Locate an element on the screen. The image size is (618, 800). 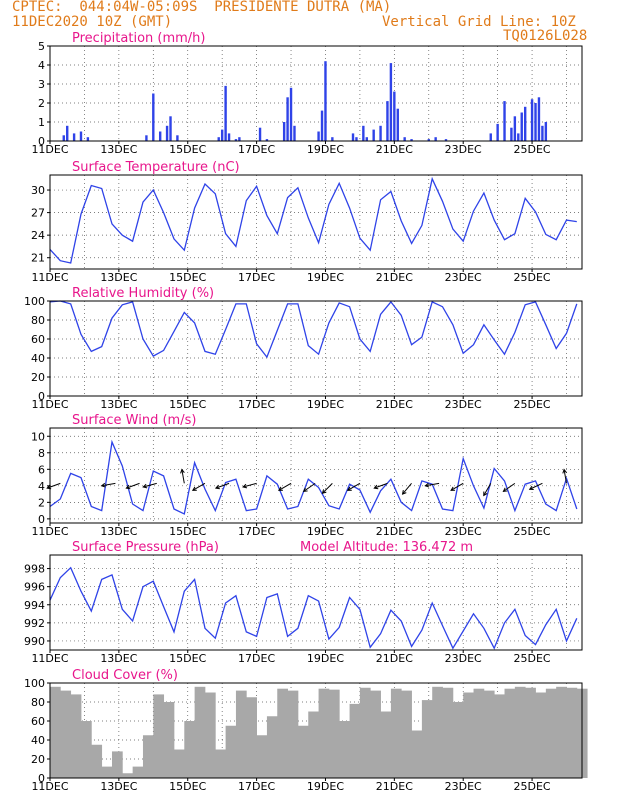
y-tick-label: 0 is located at coordinates (41, 519).